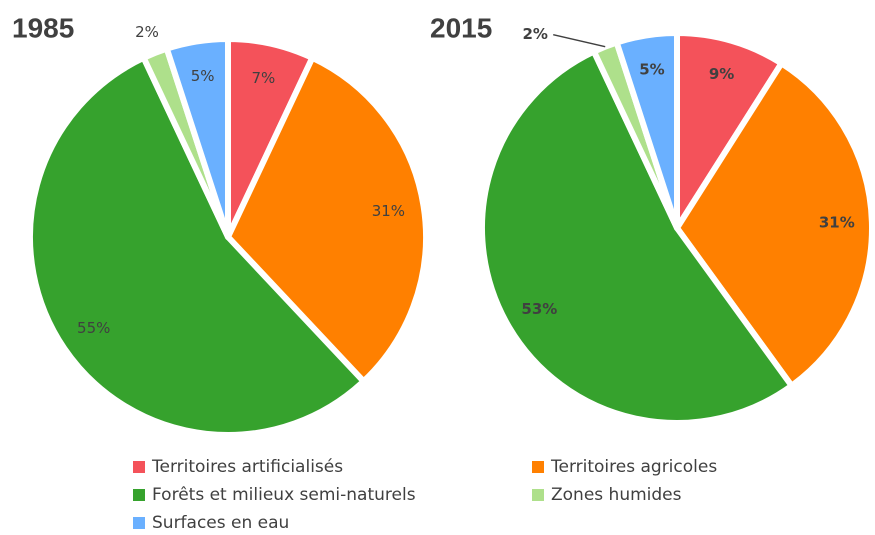 The width and height of the screenshot is (875, 535). Describe the element at coordinates (220, 523) in the screenshot. I see `legend-label: Surfaces en eau` at that location.